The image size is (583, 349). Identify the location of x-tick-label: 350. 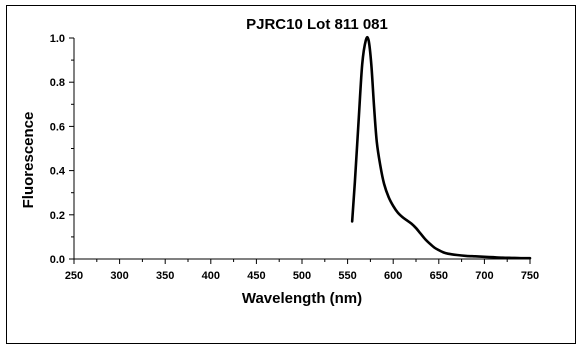
(165, 276).